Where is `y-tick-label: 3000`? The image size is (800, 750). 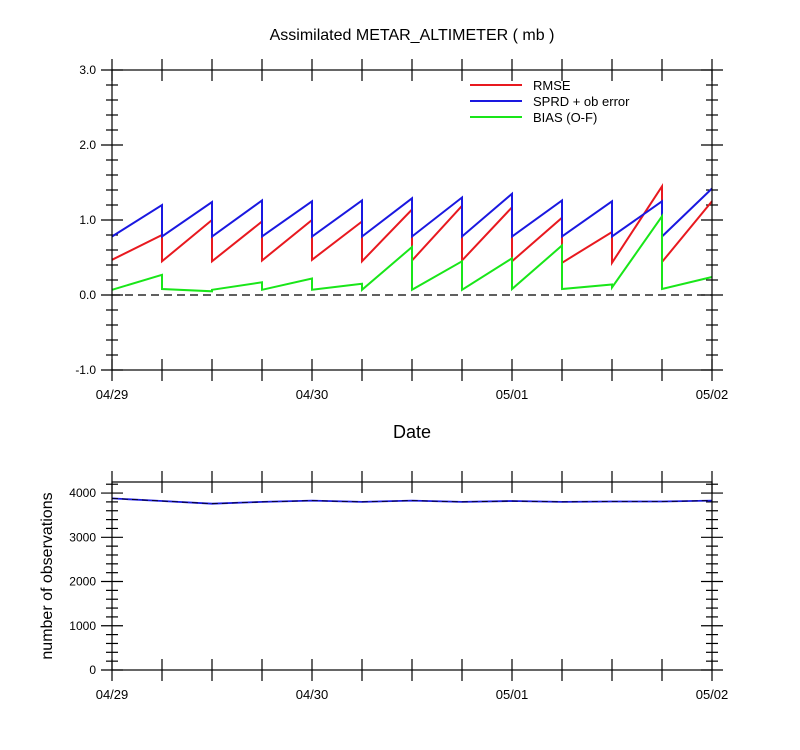
y-tick-label: 3000 is located at coordinates (82, 537).